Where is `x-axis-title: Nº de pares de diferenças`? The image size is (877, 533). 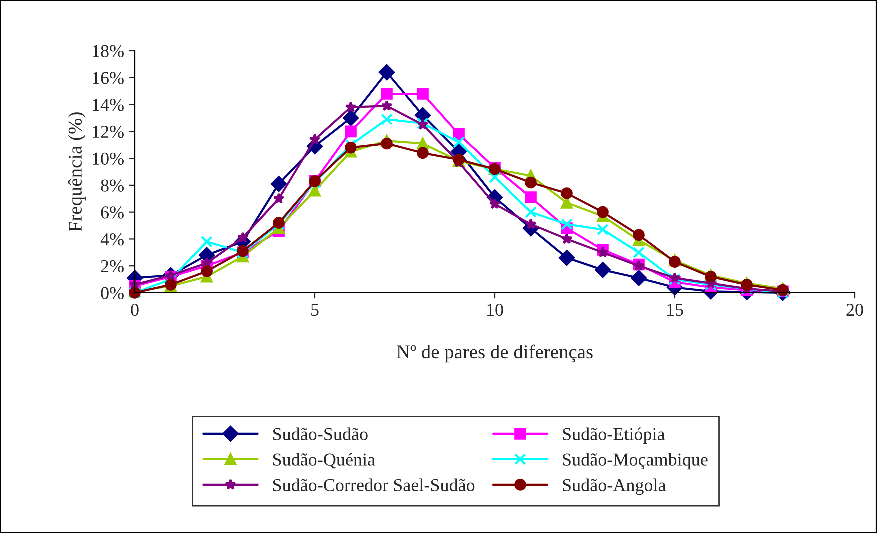 x-axis-title: Nº de pares de diferenças is located at coordinates (494, 353).